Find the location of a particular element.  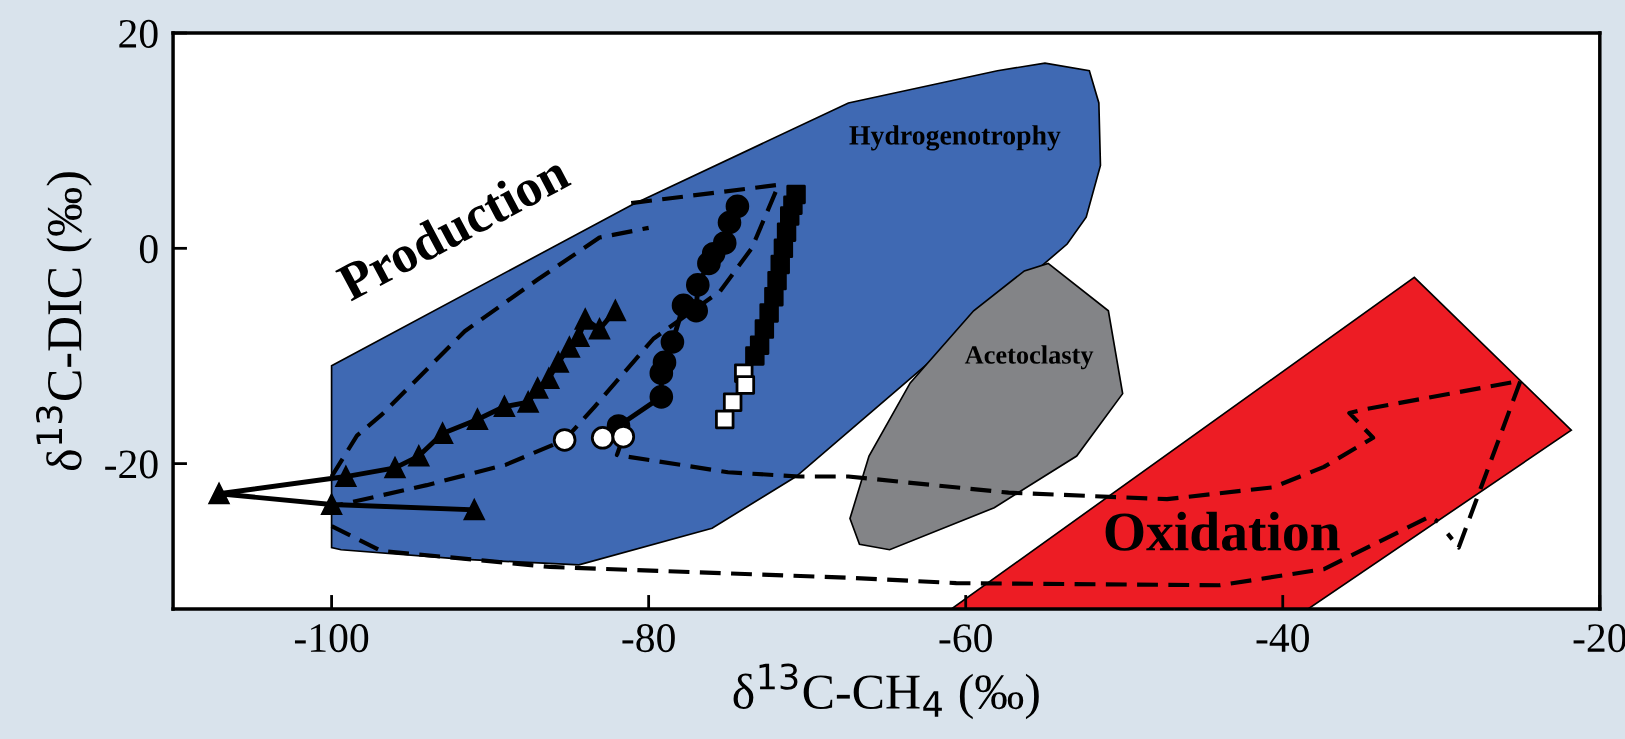

annotation: Oxidation is located at coordinates (1222, 531).